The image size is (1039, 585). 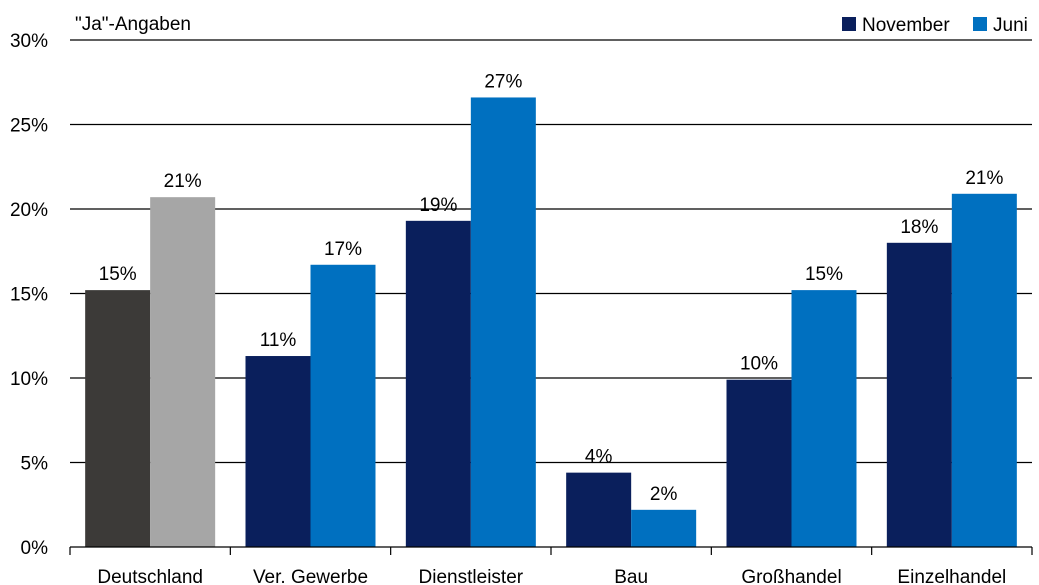 I want to click on category-label: Deutschland, so click(x=150, y=576).